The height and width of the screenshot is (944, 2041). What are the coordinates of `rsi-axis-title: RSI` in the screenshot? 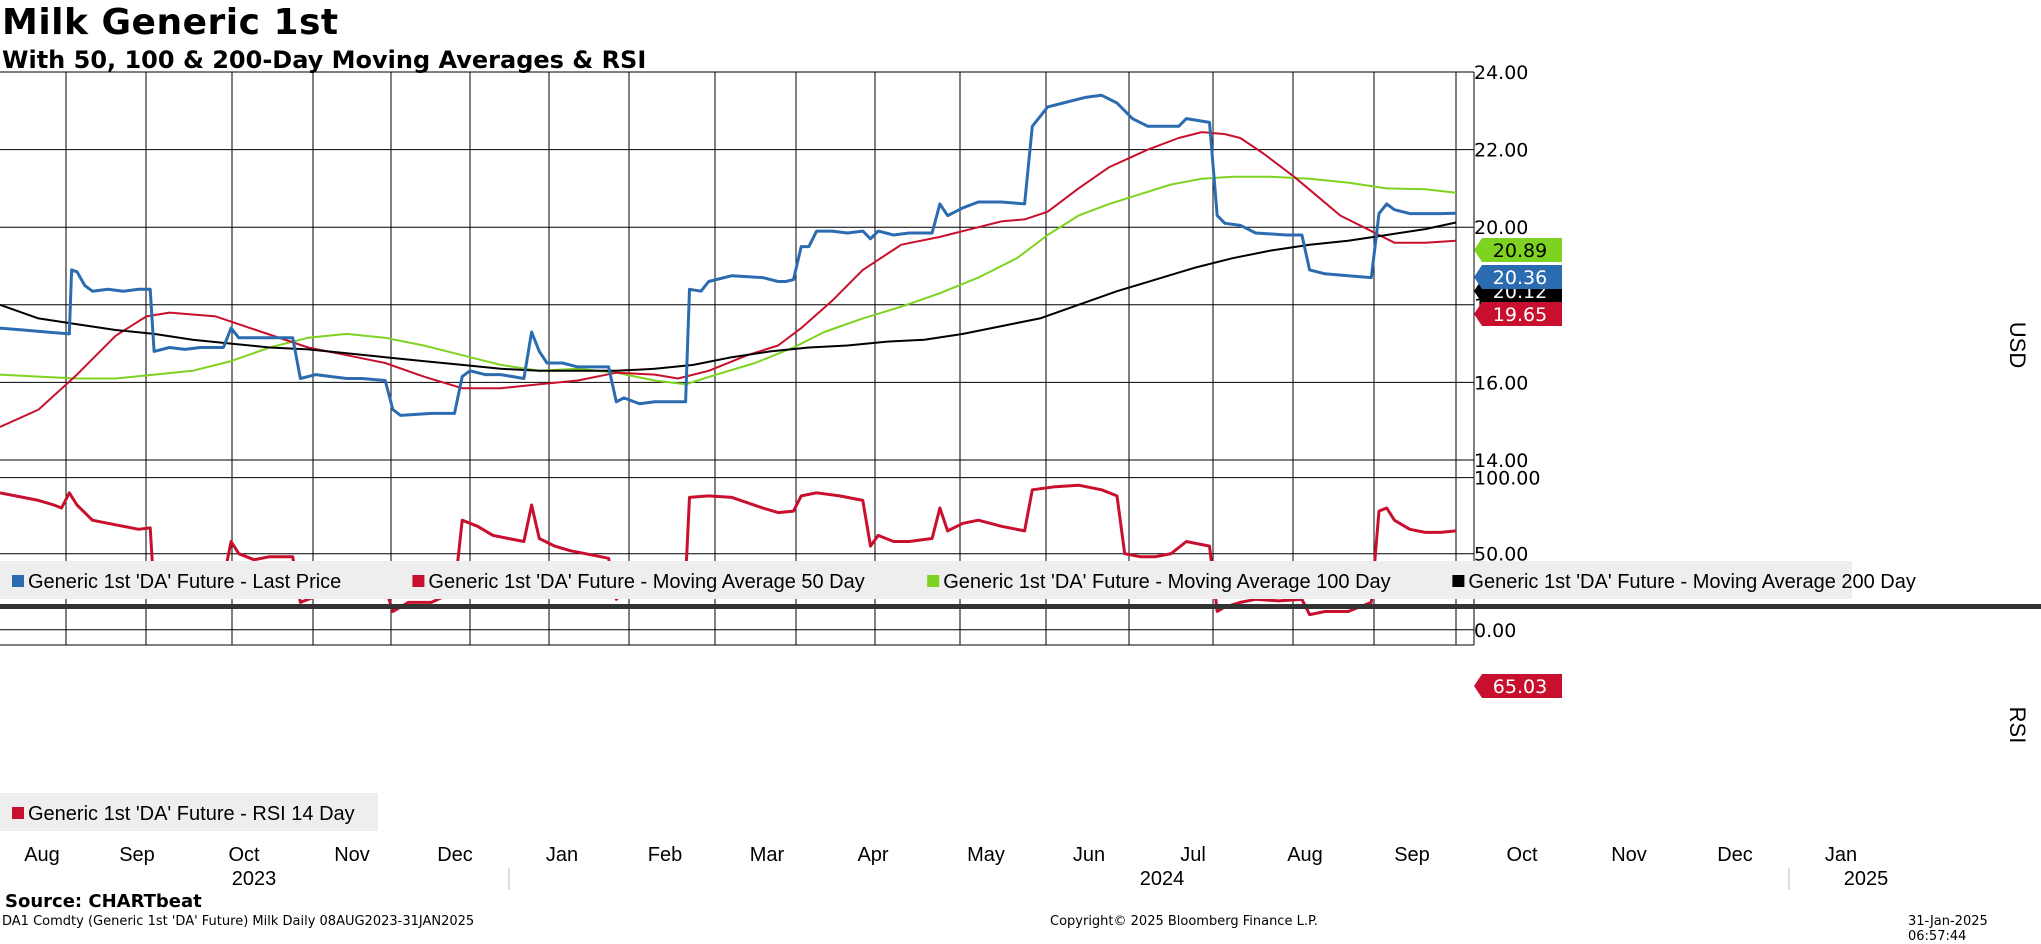 It's located at (2017, 725).